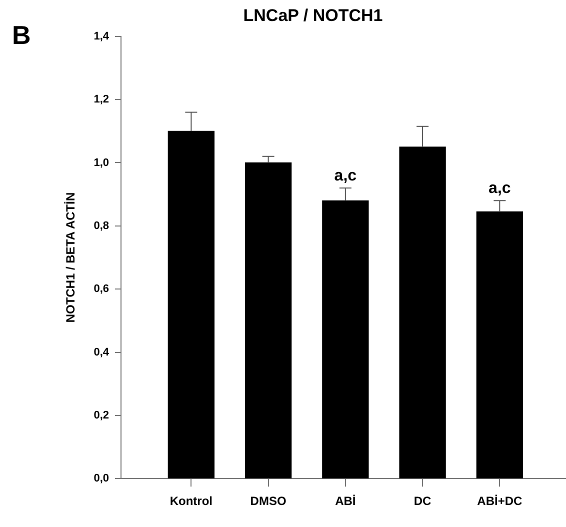 Image resolution: width=566 pixels, height=527 pixels. I want to click on text: B, so click(21, 35).